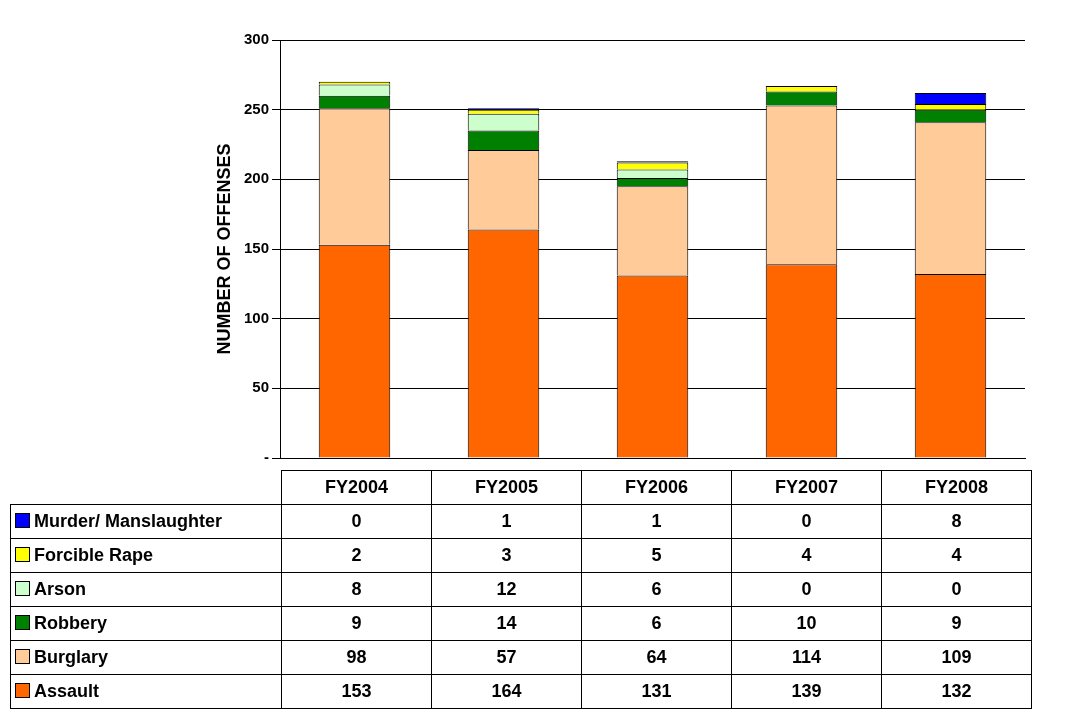 The width and height of the screenshot is (1067, 721). What do you see at coordinates (806, 657) in the screenshot?
I see `data-label: 114` at bounding box center [806, 657].